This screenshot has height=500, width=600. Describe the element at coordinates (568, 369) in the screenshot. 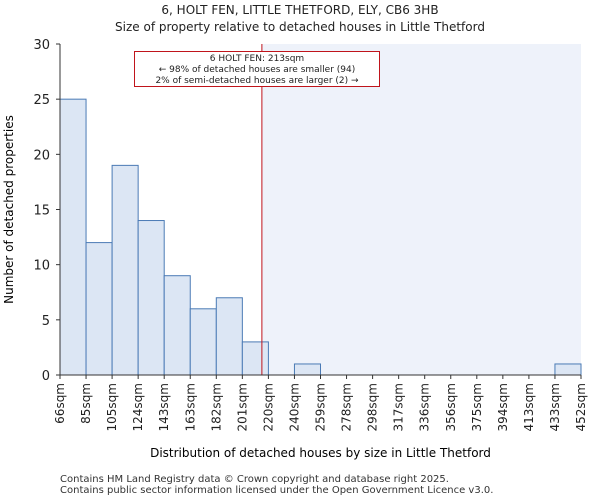

I see `bar-433sqm` at that location.